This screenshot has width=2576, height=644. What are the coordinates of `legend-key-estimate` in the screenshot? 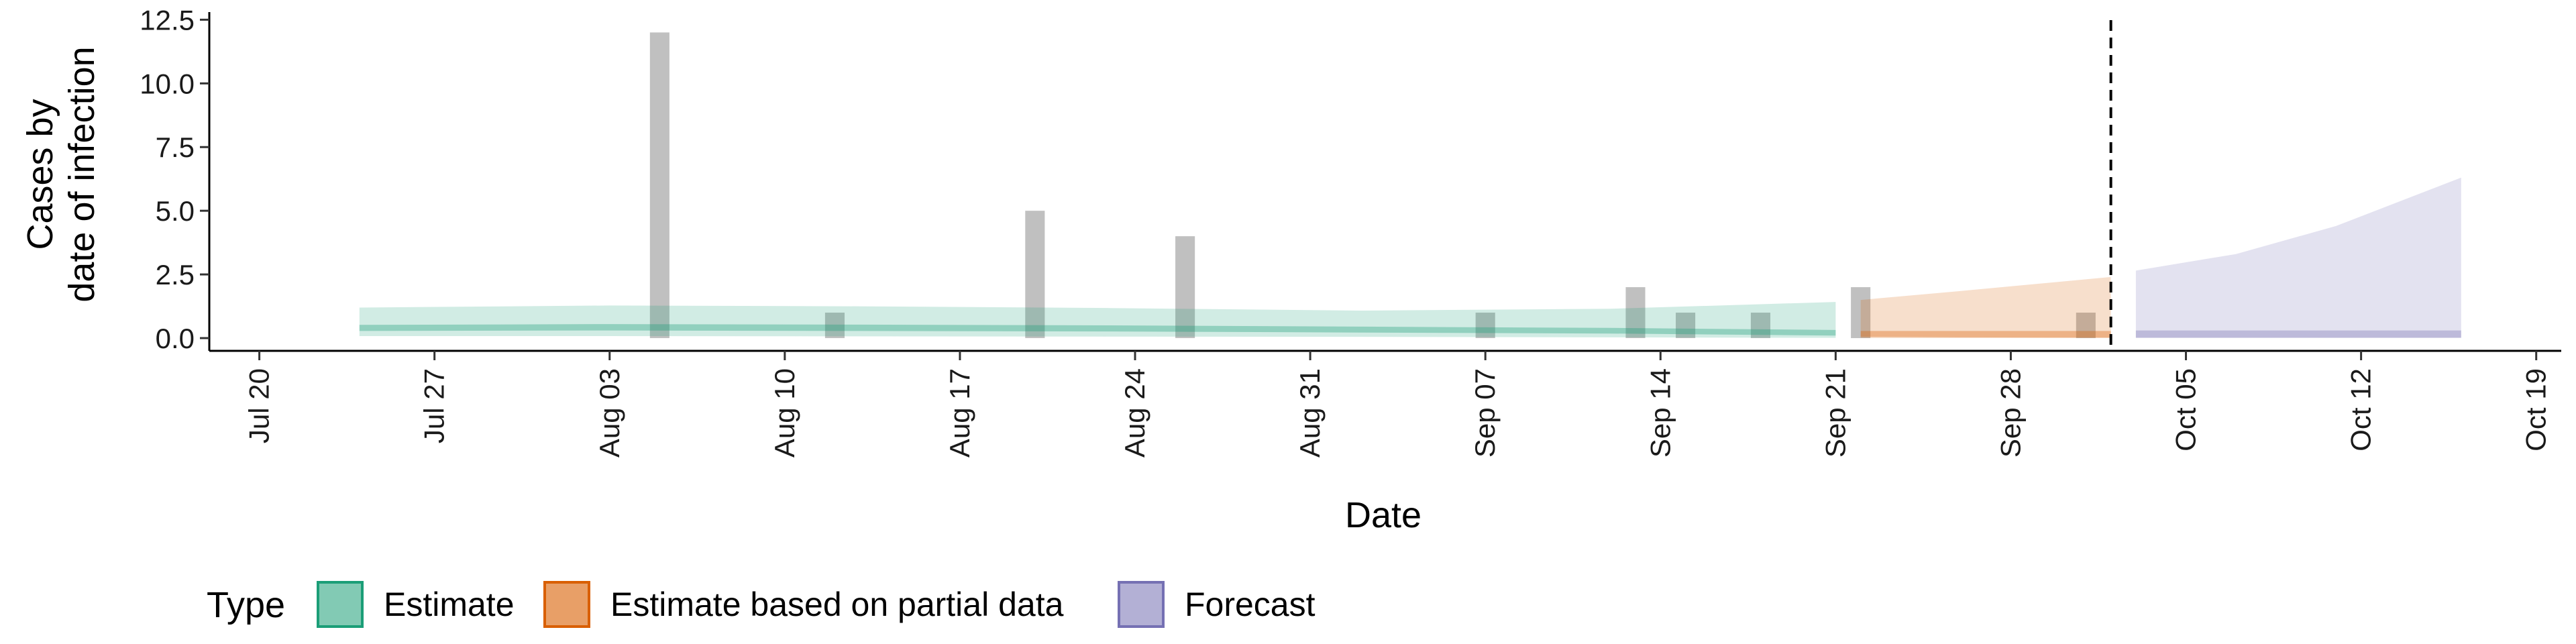 It's located at (340, 604).